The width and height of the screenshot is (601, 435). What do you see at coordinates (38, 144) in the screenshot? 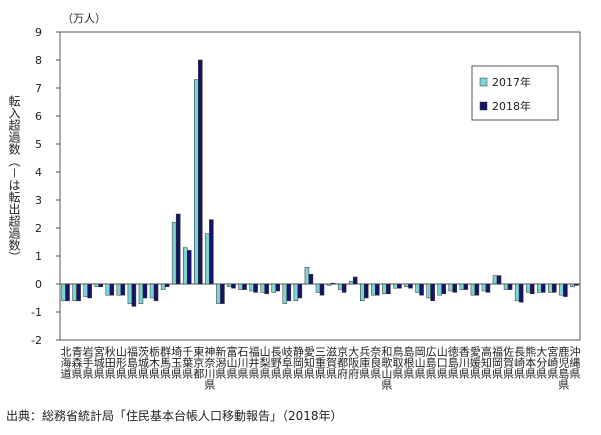
I see `y-tick-label: 5` at bounding box center [38, 144].